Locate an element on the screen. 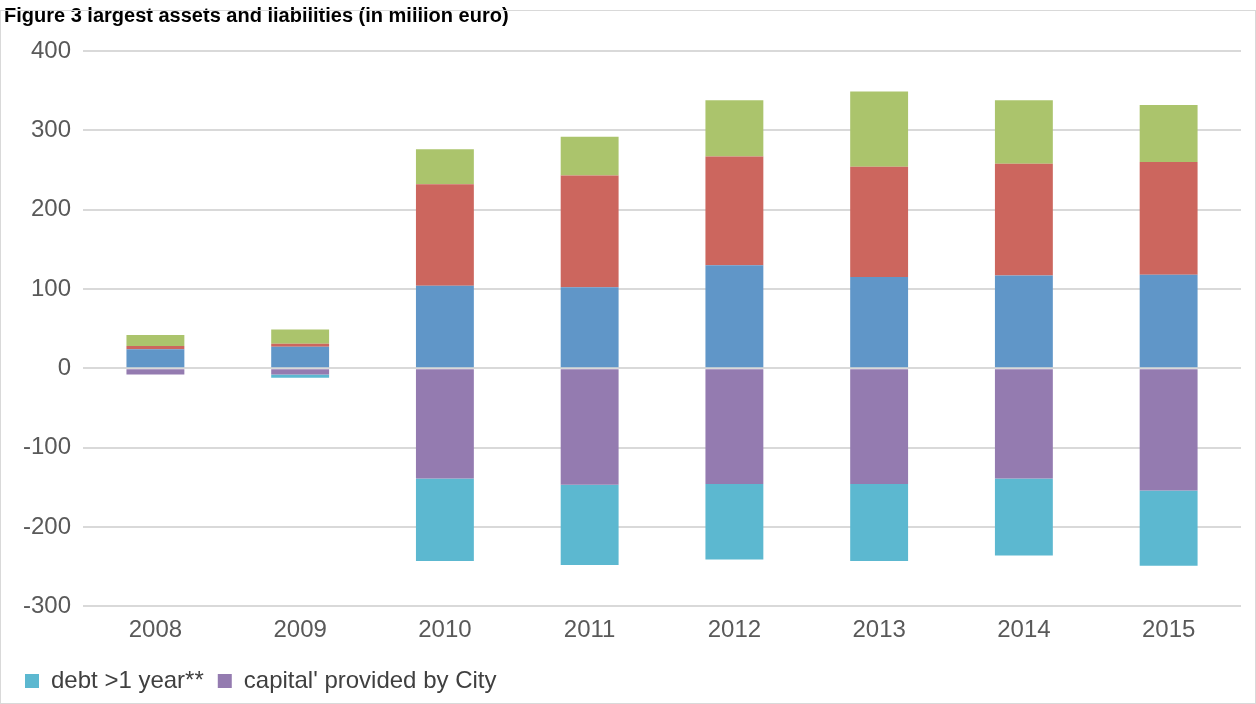 The image size is (1256, 704). y-tick-label: -200 is located at coordinates (47, 525).